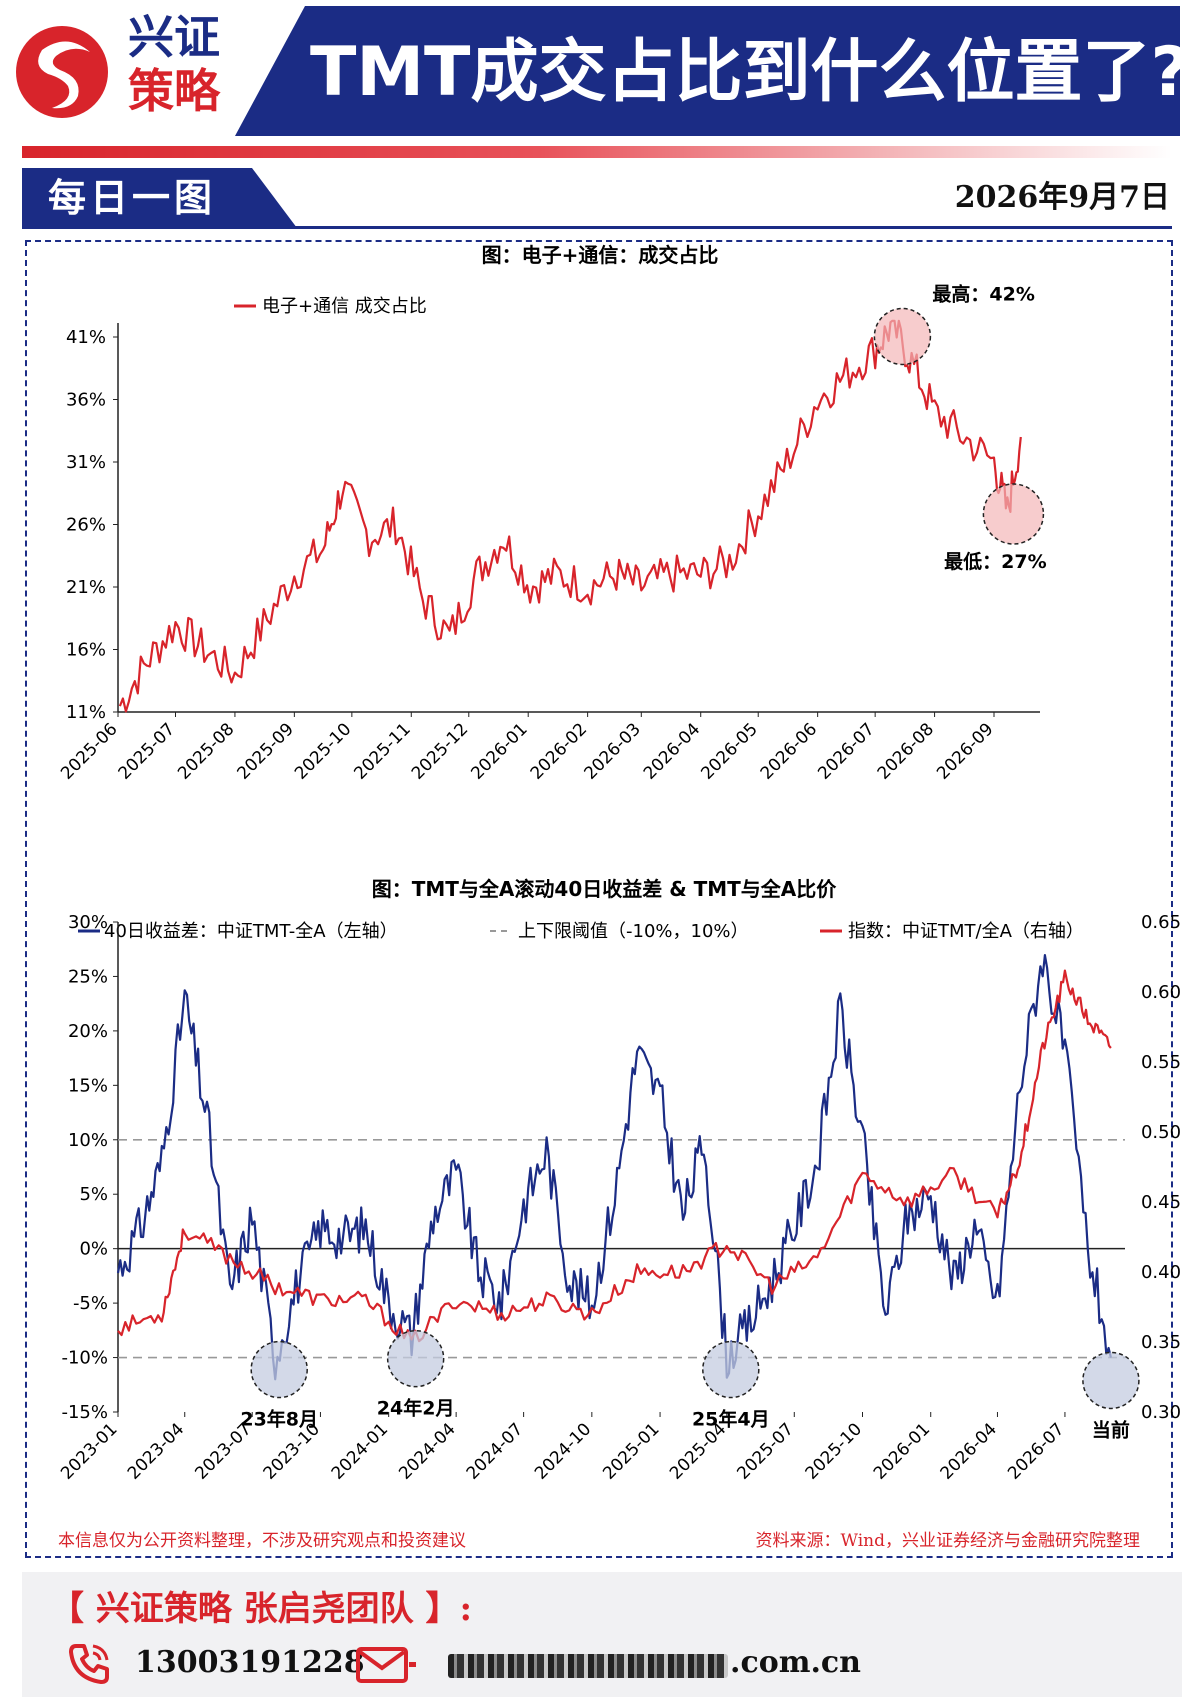 The image size is (1200, 1697). What do you see at coordinates (965, 751) in the screenshot?
I see `chart-1-xtick-label: 2026-09` at bounding box center [965, 751].